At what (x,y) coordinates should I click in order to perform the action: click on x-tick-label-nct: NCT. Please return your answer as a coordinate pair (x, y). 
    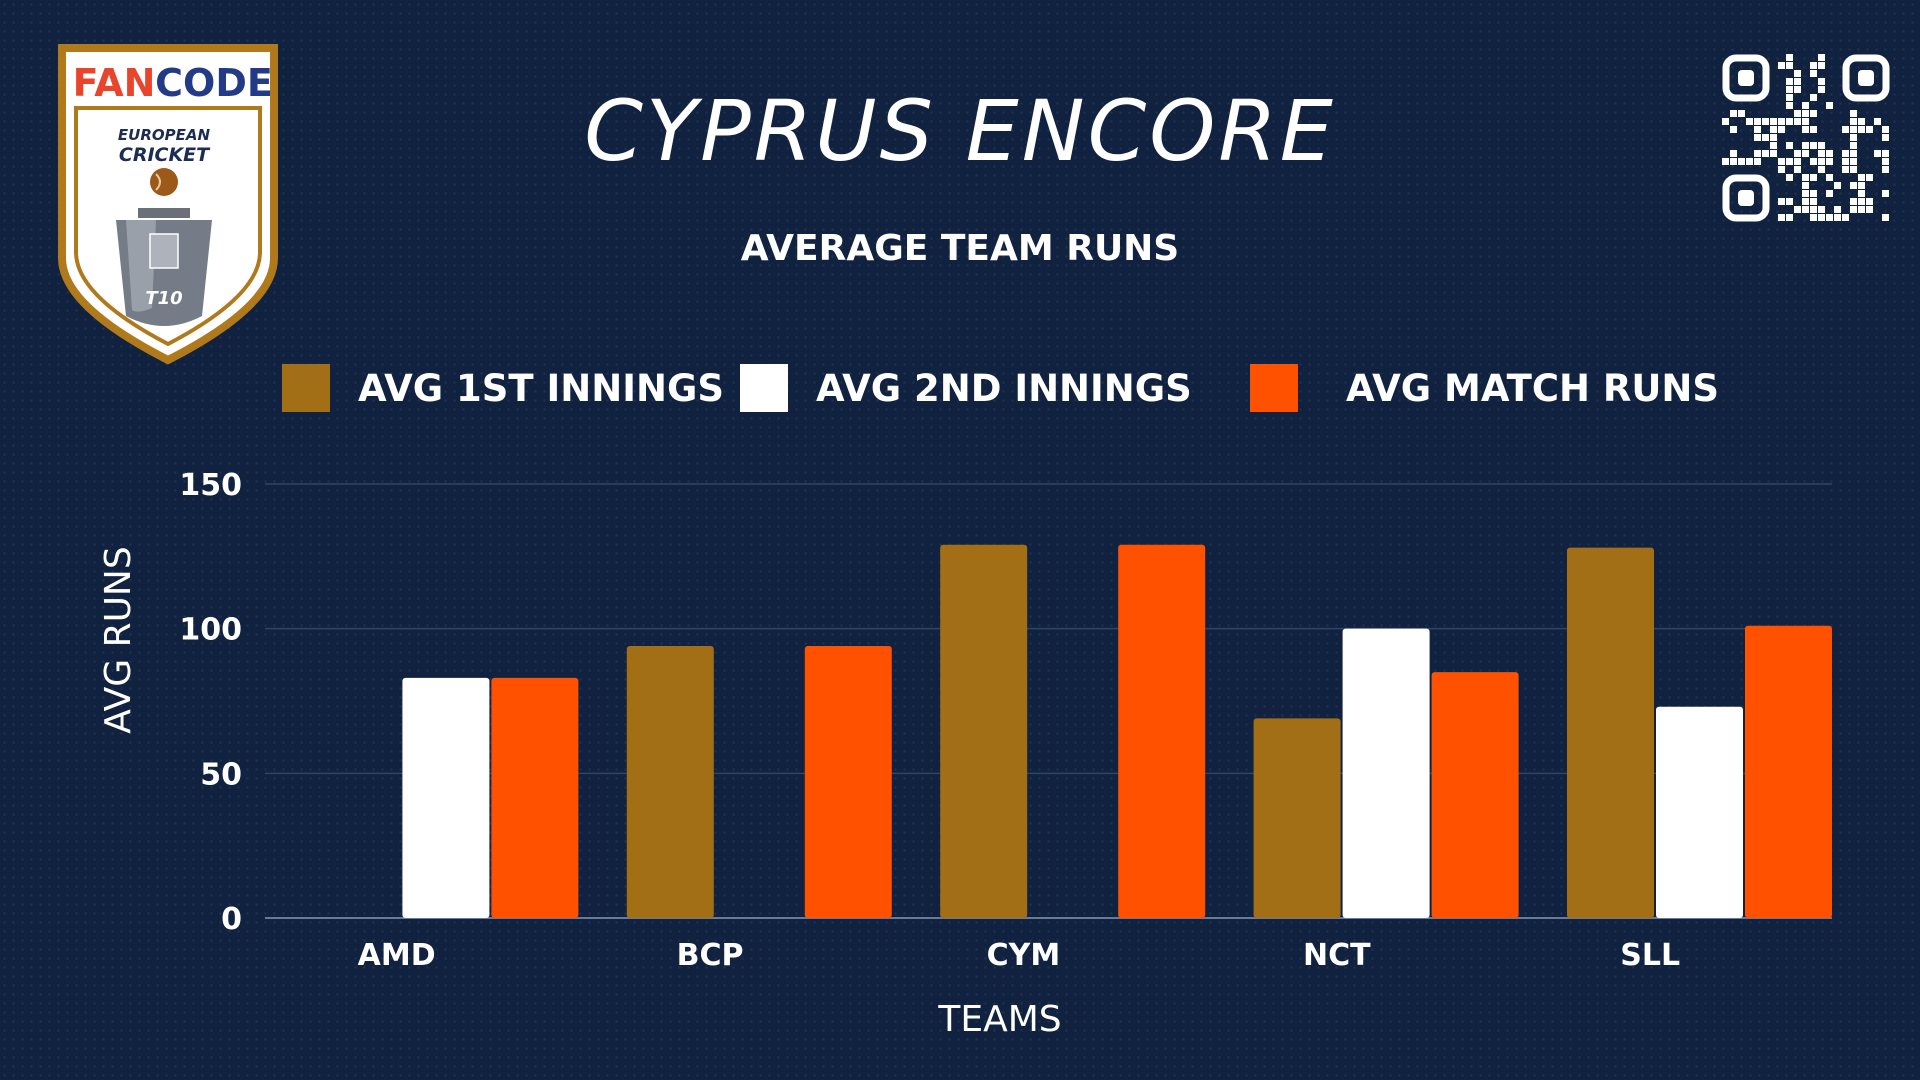
    Looking at the image, I should click on (1337, 955).